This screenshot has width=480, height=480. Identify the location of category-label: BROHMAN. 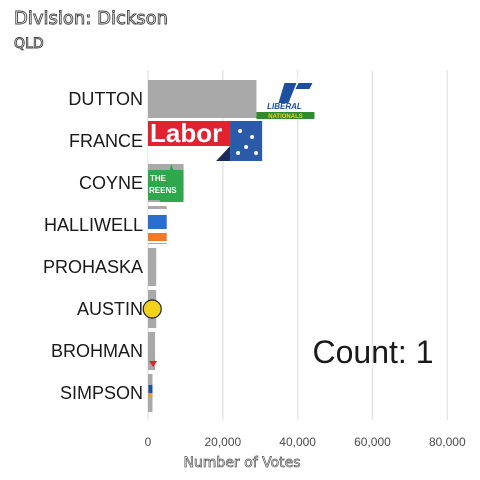
(97, 351).